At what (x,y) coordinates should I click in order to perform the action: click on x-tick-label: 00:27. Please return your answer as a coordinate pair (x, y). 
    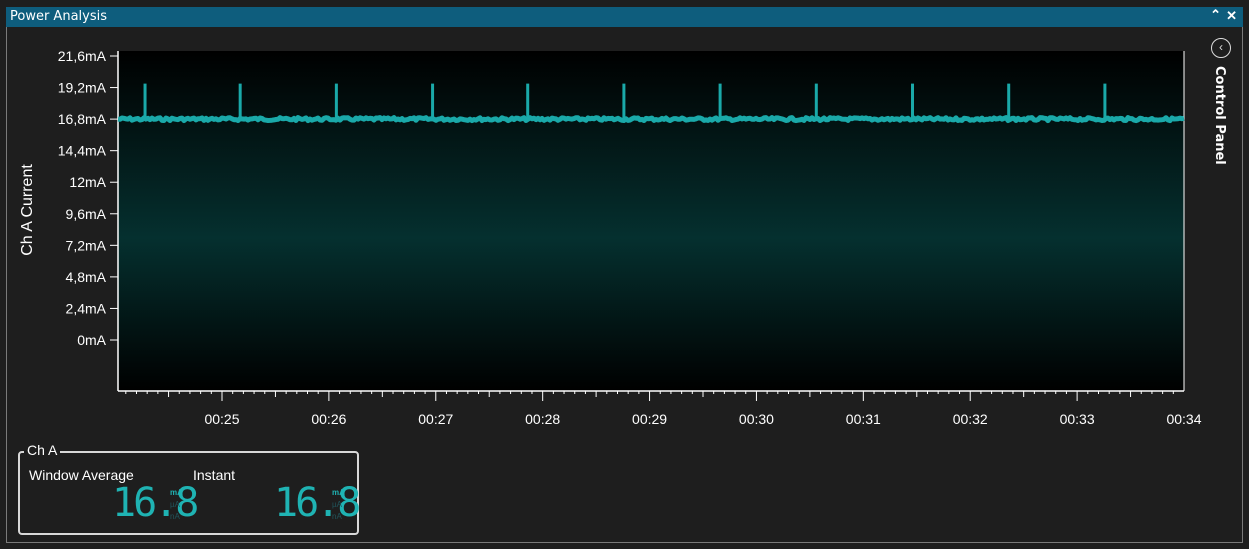
    Looking at the image, I should click on (435, 419).